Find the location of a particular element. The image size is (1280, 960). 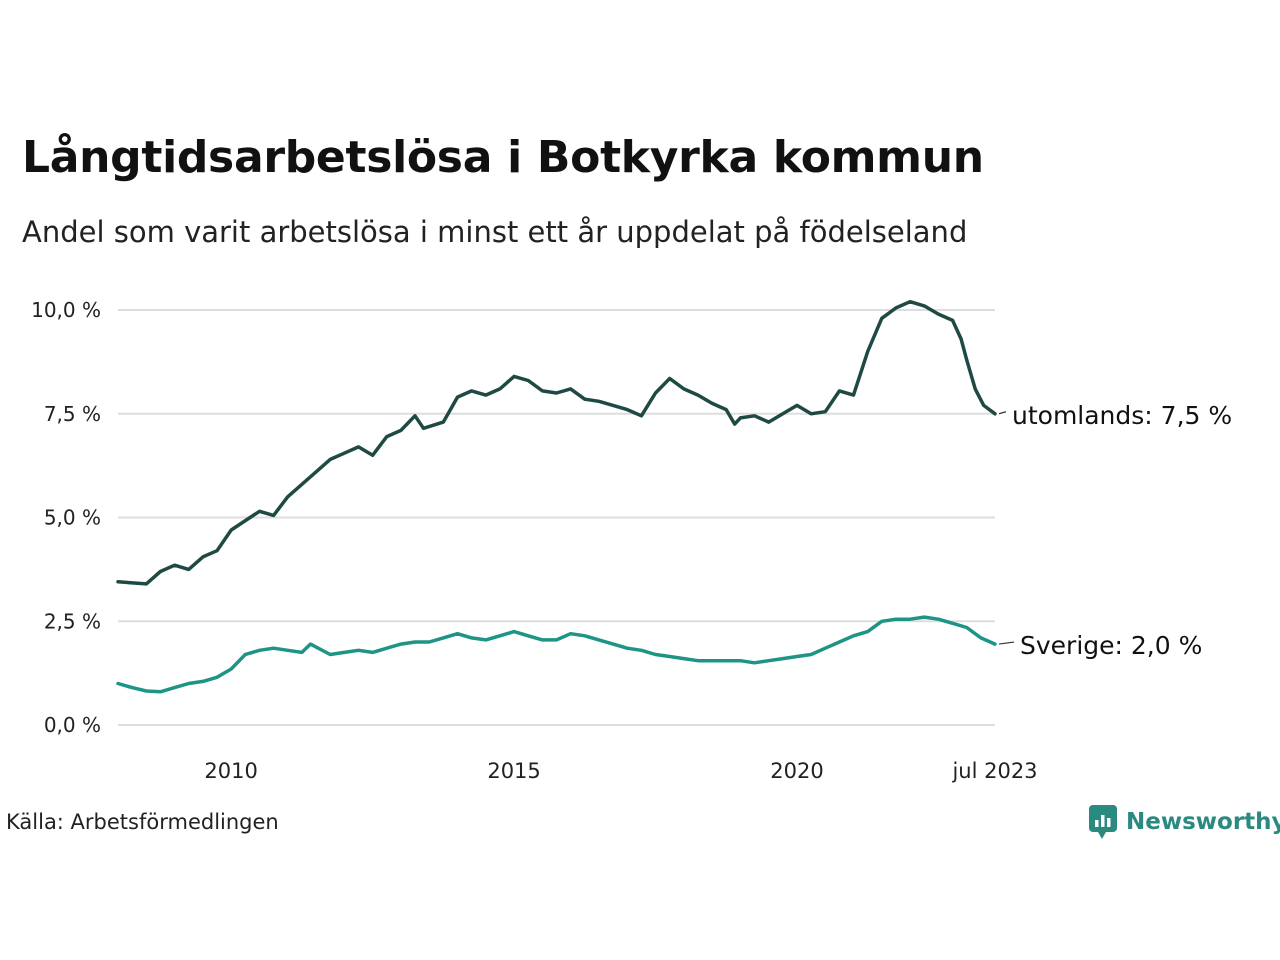

end-label-sverige: Sverige: 2,0 % is located at coordinates (1111, 645).